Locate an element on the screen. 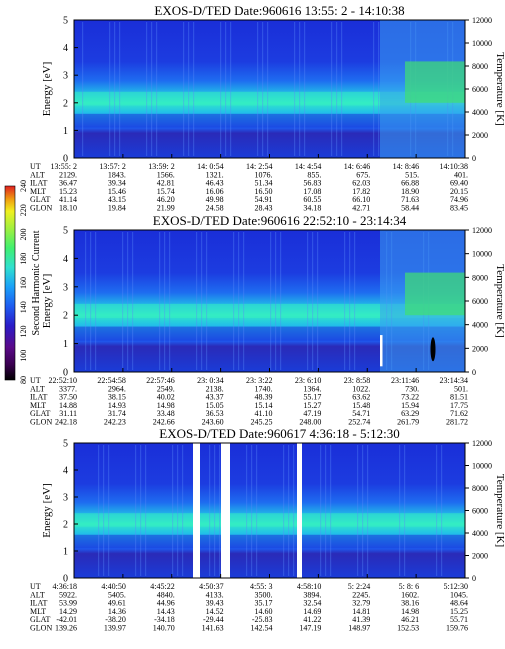  table-cell: 14: 8:46 is located at coordinates (406, 166).